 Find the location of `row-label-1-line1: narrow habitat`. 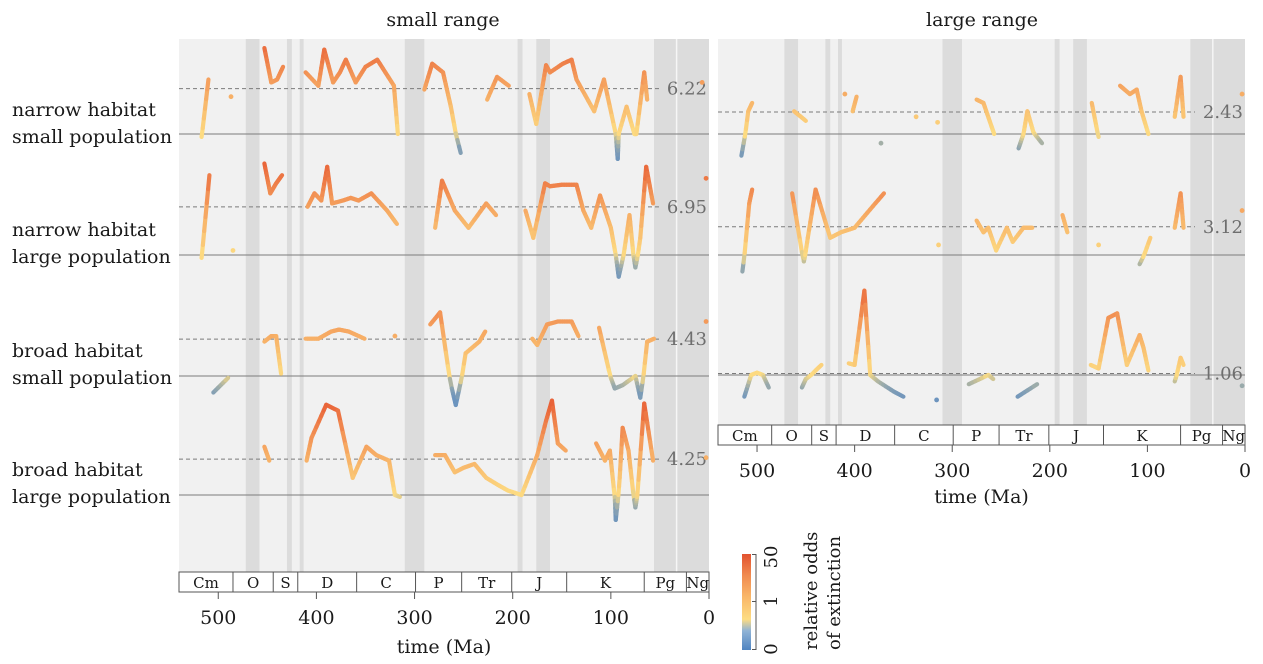

row-label-1-line1: narrow habitat is located at coordinates (84, 110).